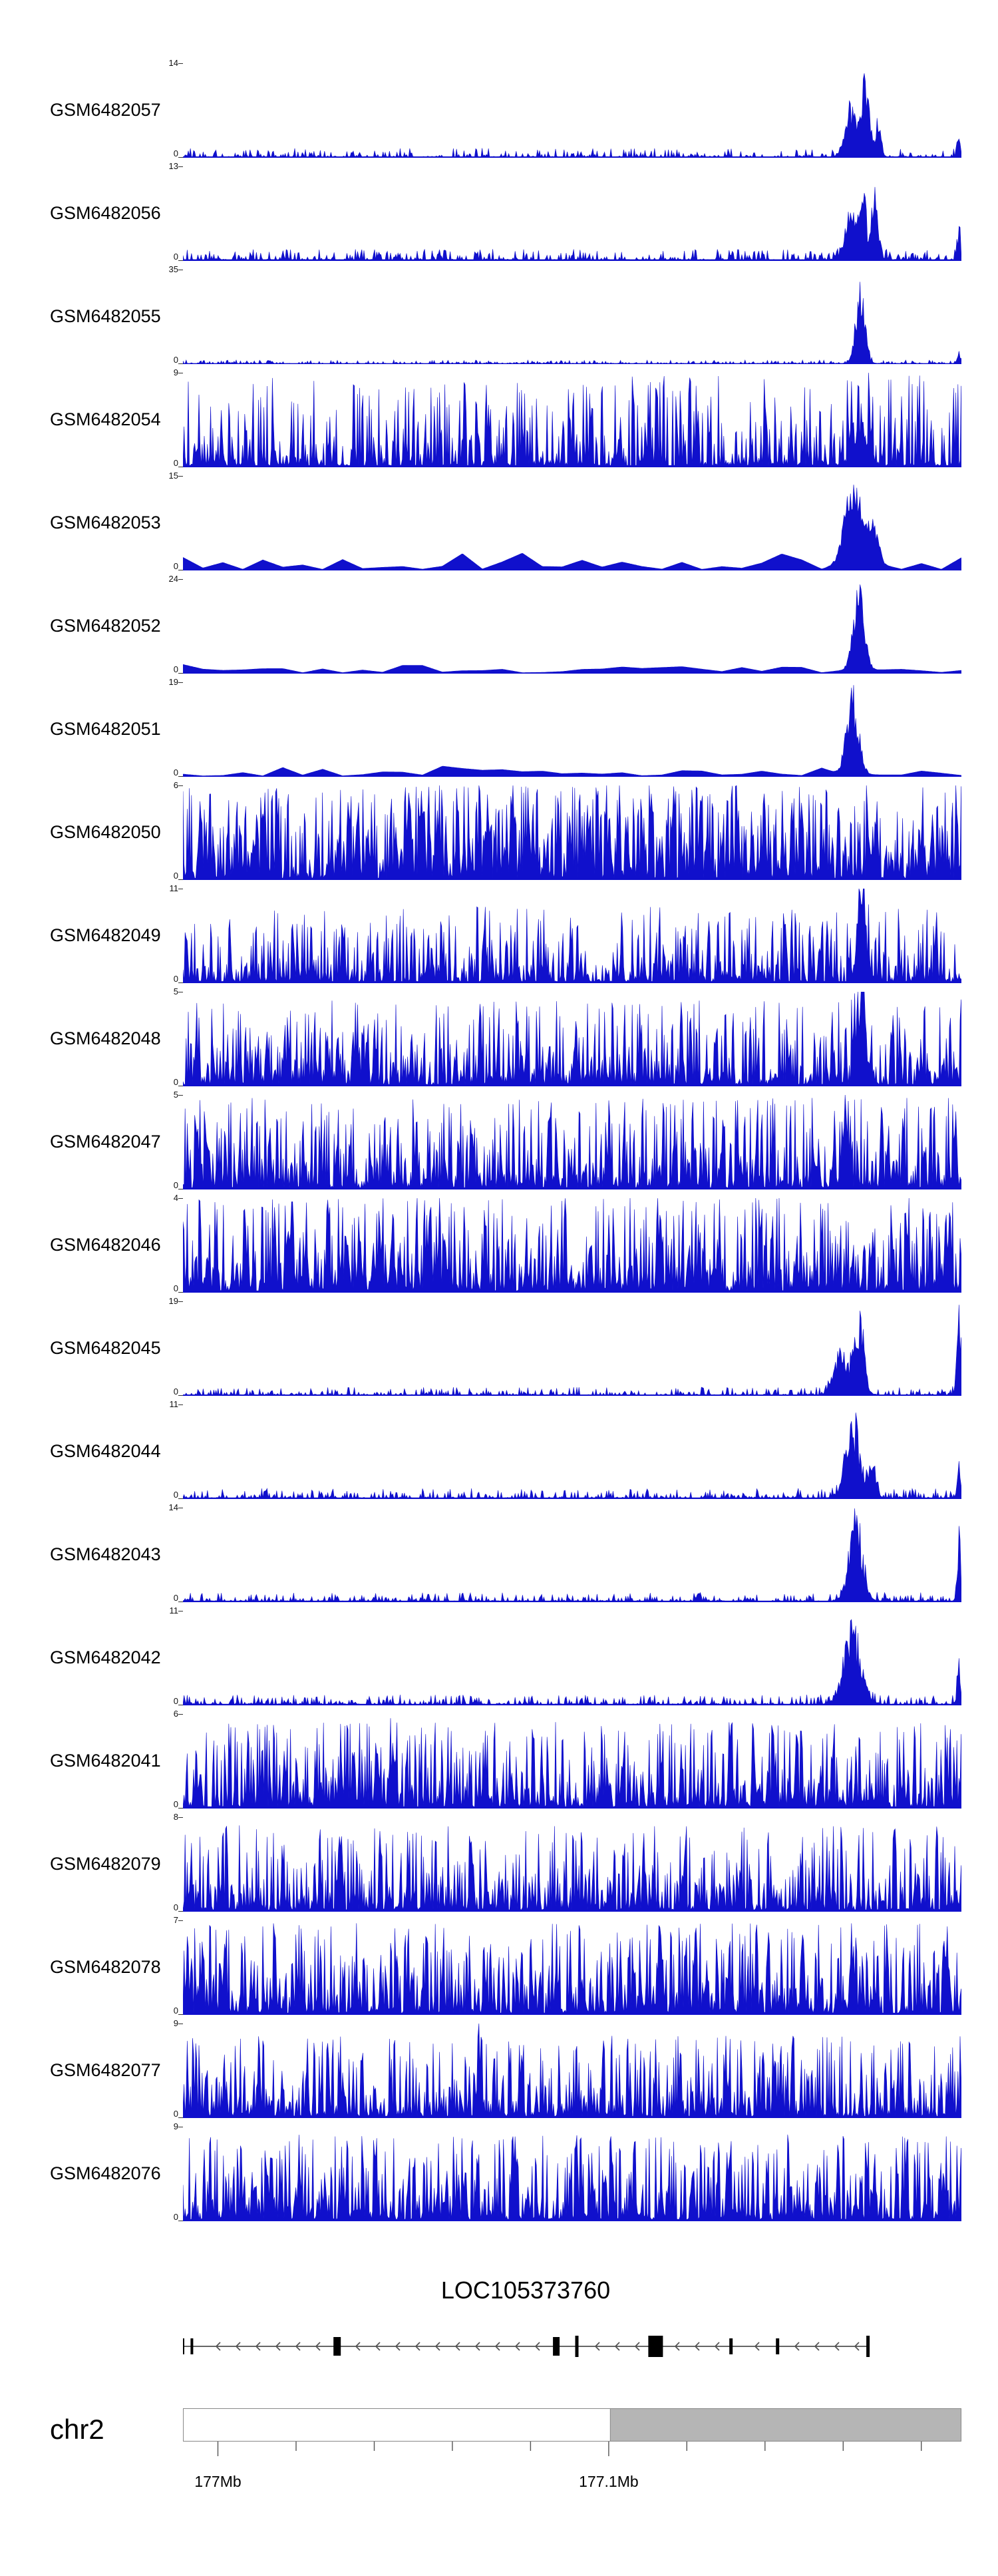 The height and width of the screenshot is (2576, 998). I want to click on ruler-coordinate-label: 177.1Mb, so click(609, 2481).